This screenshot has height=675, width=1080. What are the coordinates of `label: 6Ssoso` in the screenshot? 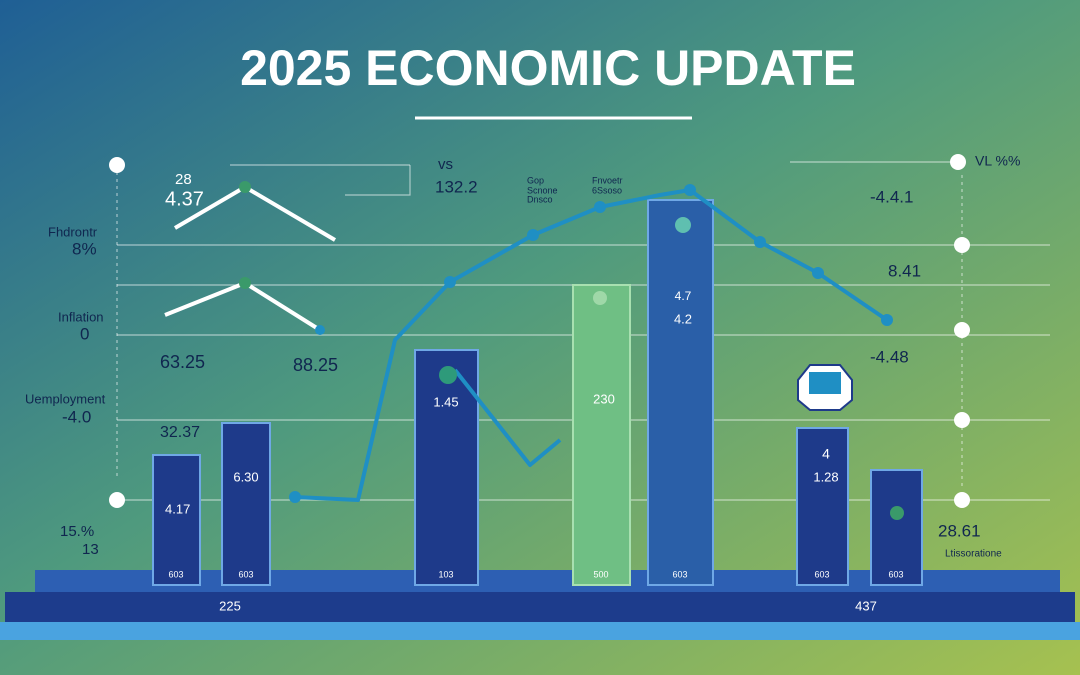 It's located at (607, 190).